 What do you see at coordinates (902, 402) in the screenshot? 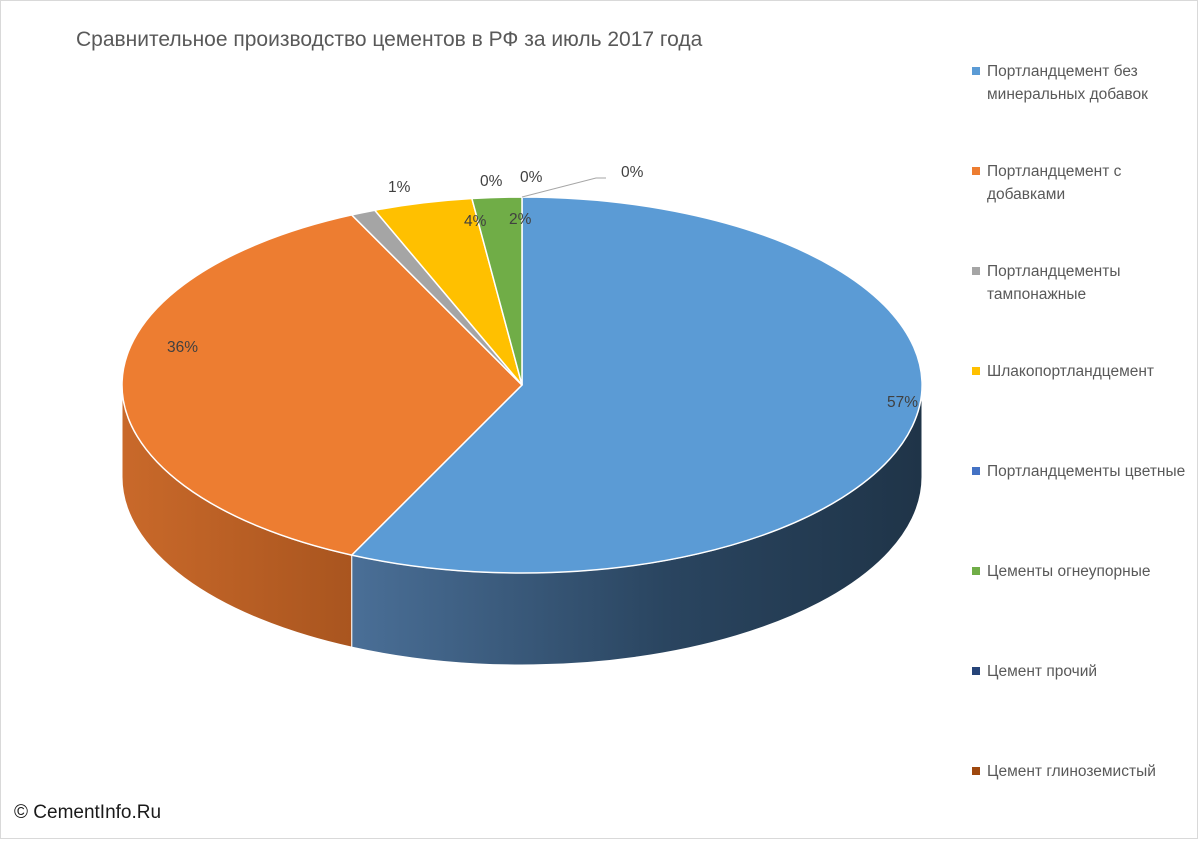
I see `data-label-1: 57%` at bounding box center [902, 402].